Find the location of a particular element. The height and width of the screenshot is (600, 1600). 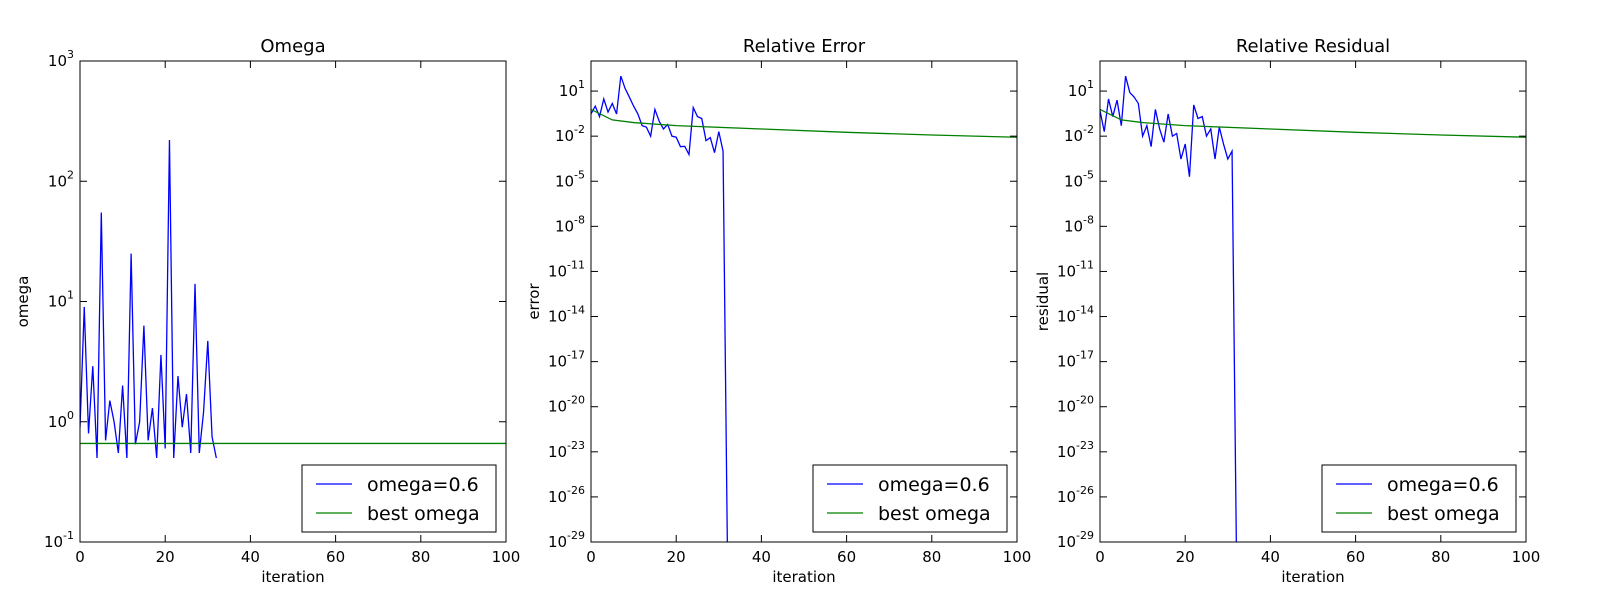

chart-title: Omega is located at coordinates (292, 46).